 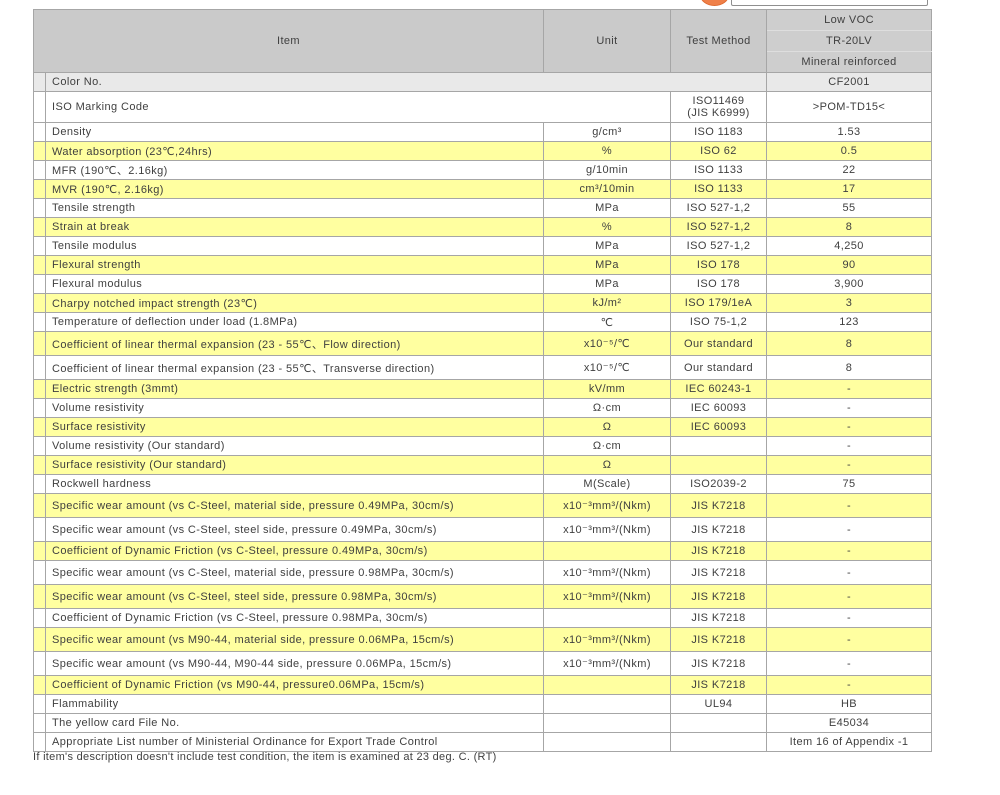 I want to click on item-cell: Flexural modulus, so click(x=294, y=284).